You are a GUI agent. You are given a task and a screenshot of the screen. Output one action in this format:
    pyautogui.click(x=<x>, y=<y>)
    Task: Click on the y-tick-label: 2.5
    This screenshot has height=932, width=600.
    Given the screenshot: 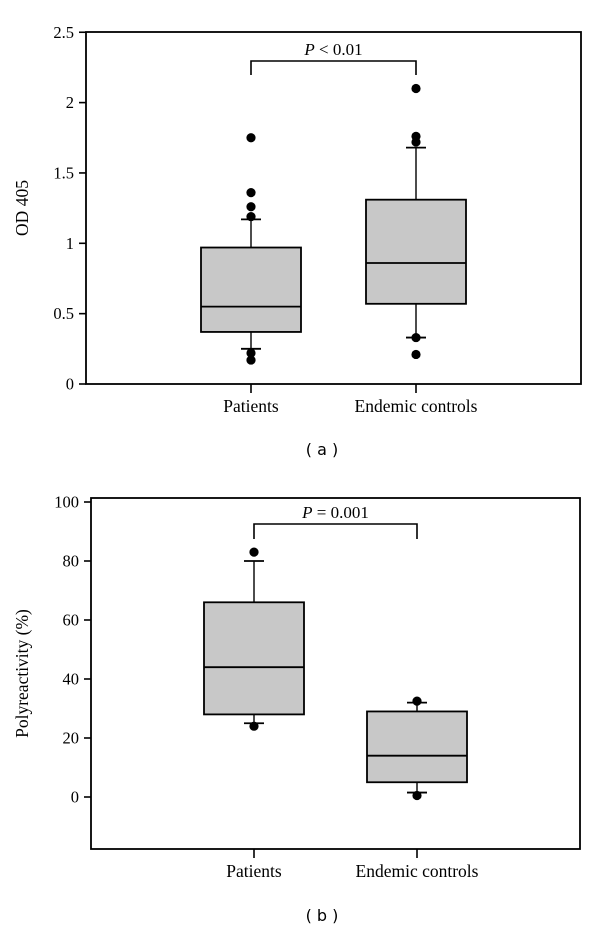 What is the action you would take?
    pyautogui.click(x=63, y=32)
    